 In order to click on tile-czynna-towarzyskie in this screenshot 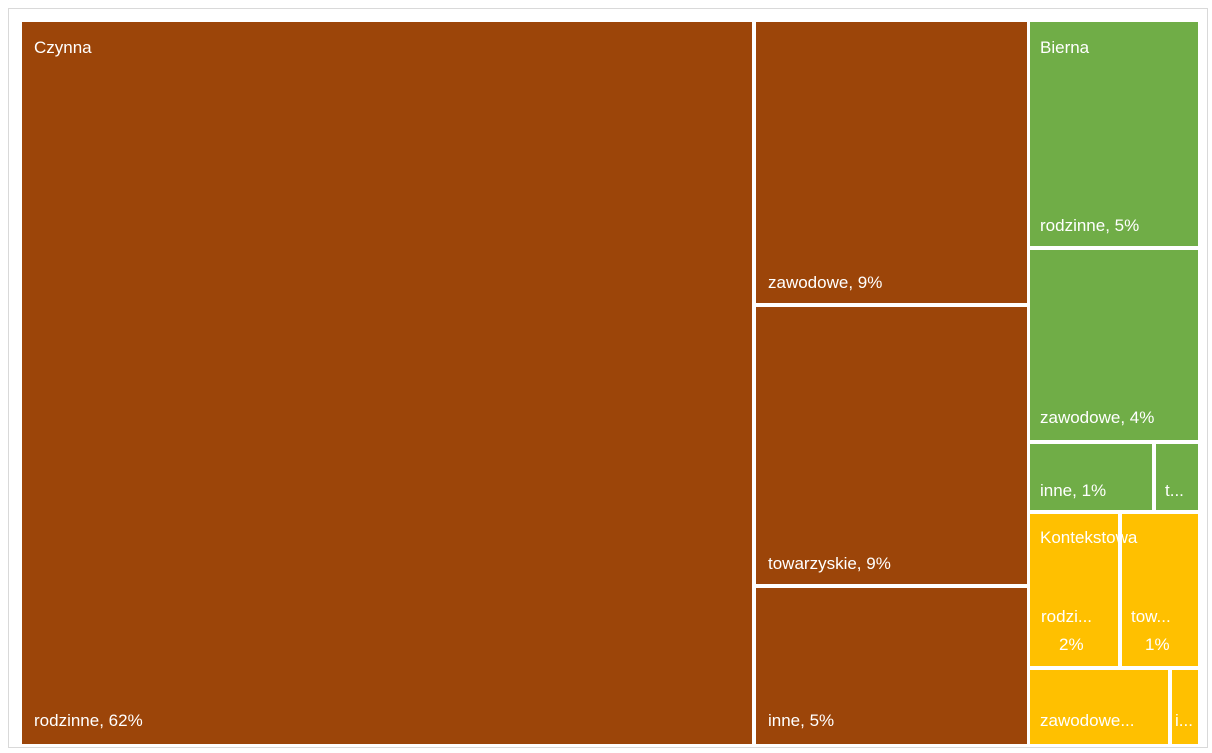, I will do `click(891, 445)`.